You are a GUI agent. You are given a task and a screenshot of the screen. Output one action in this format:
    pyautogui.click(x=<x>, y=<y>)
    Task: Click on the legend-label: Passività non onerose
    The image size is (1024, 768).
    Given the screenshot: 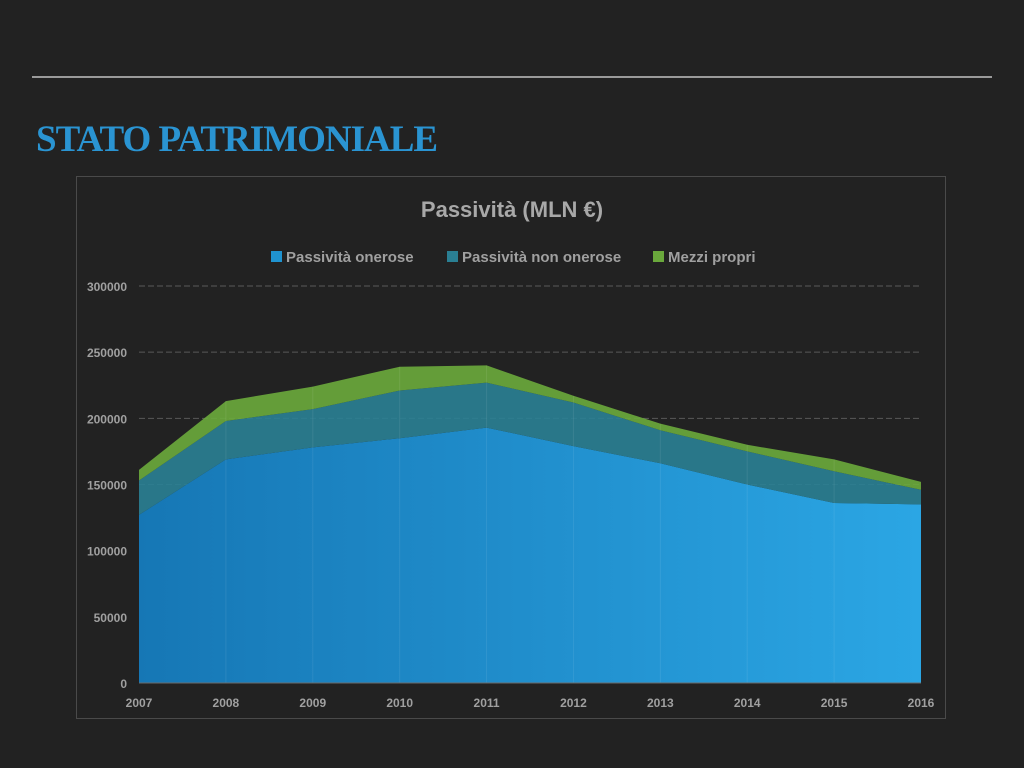 What is the action you would take?
    pyautogui.click(x=541, y=257)
    